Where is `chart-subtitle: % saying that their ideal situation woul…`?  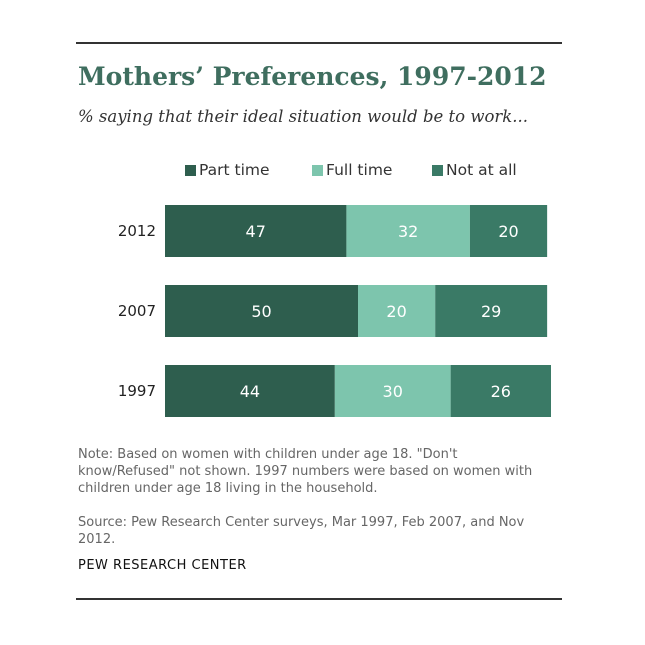
chart-subtitle: % saying that their ideal situation woul… is located at coordinates (303, 116).